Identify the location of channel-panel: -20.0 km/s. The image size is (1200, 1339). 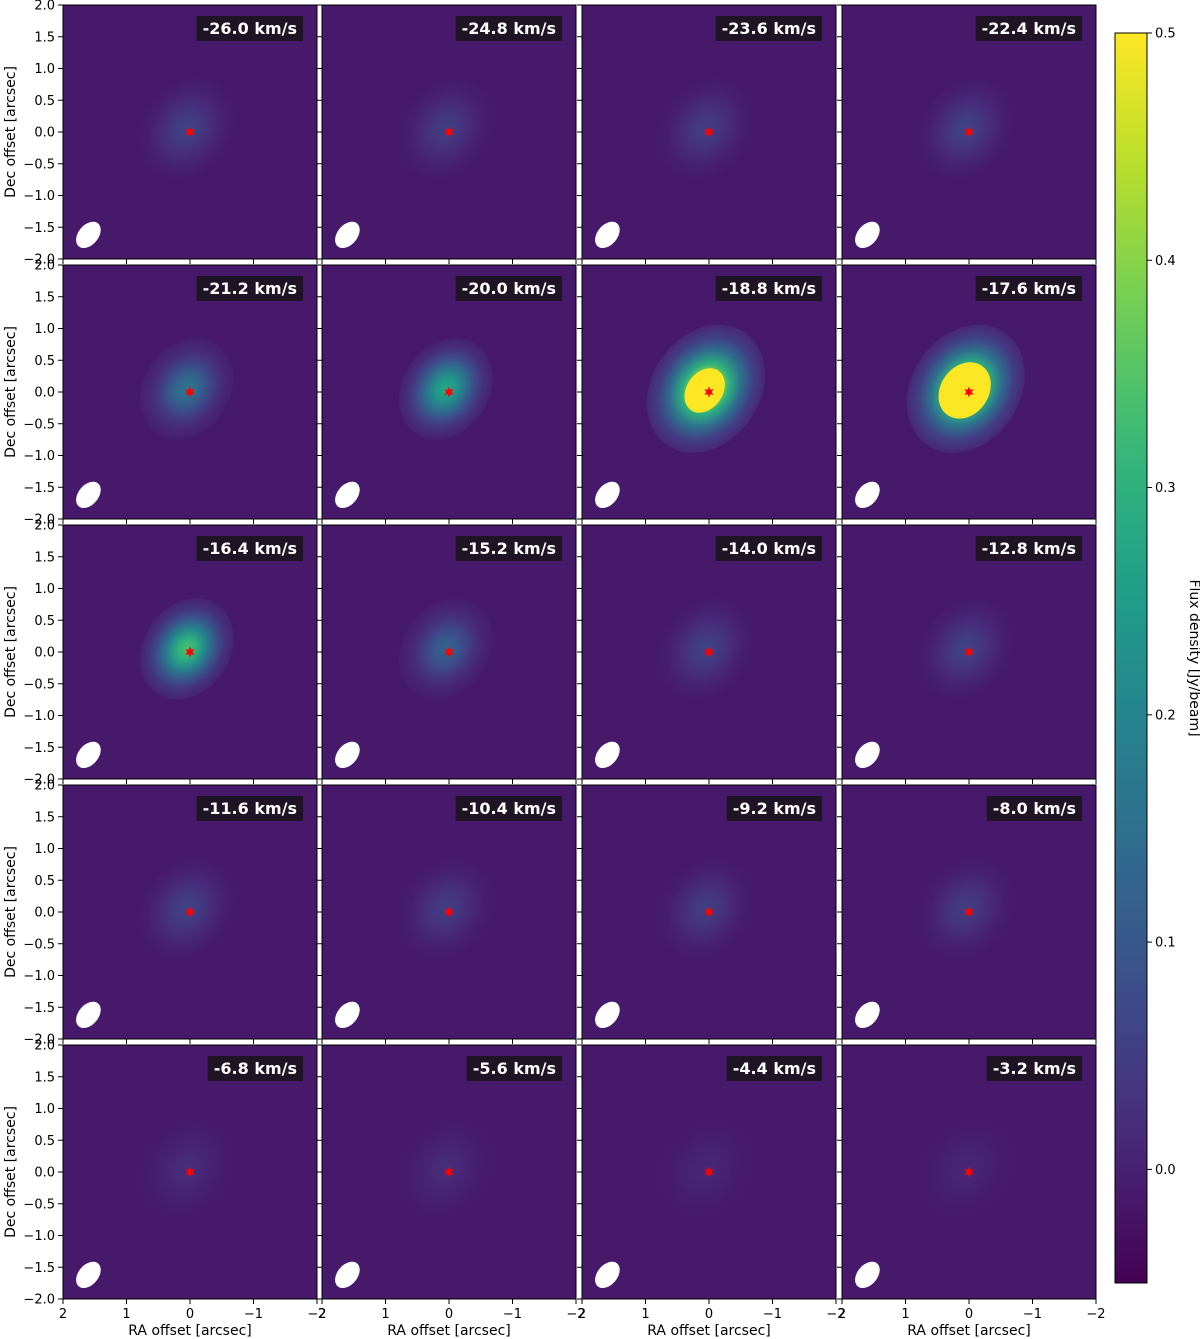
(447, 394).